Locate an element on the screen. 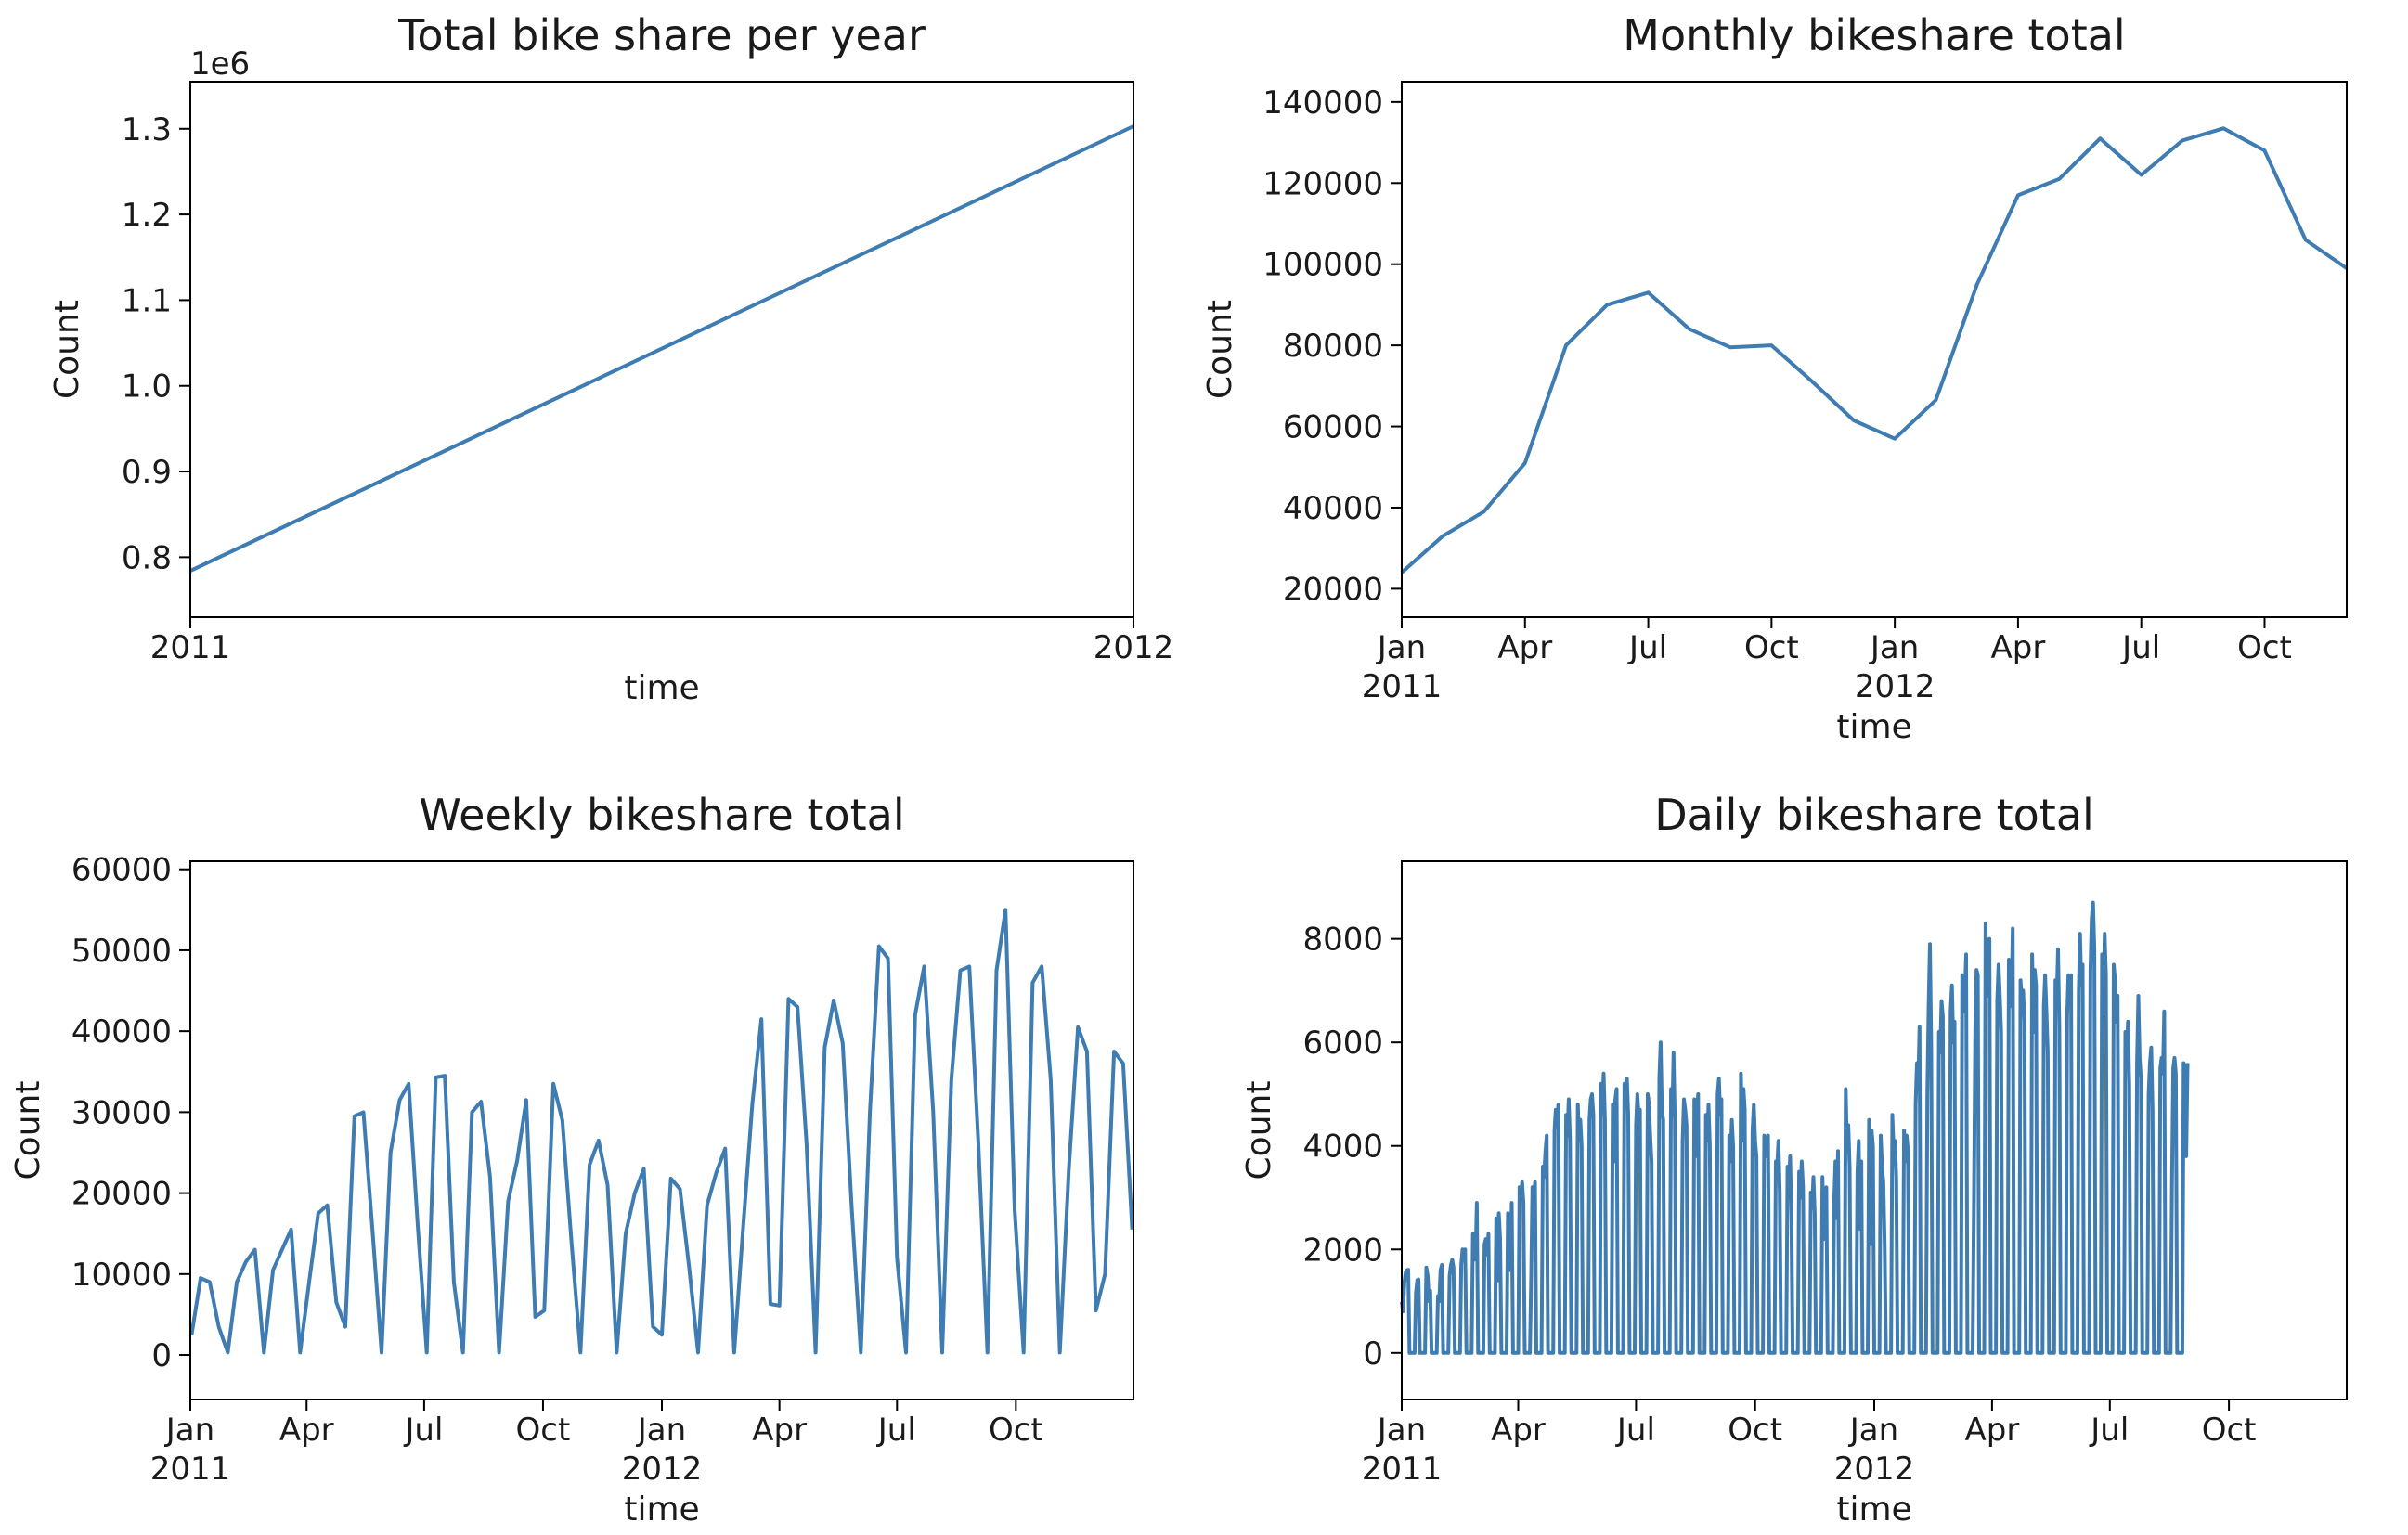 This screenshot has width=2408, height=1535. y-tick-label: 1.0 is located at coordinates (147, 387).